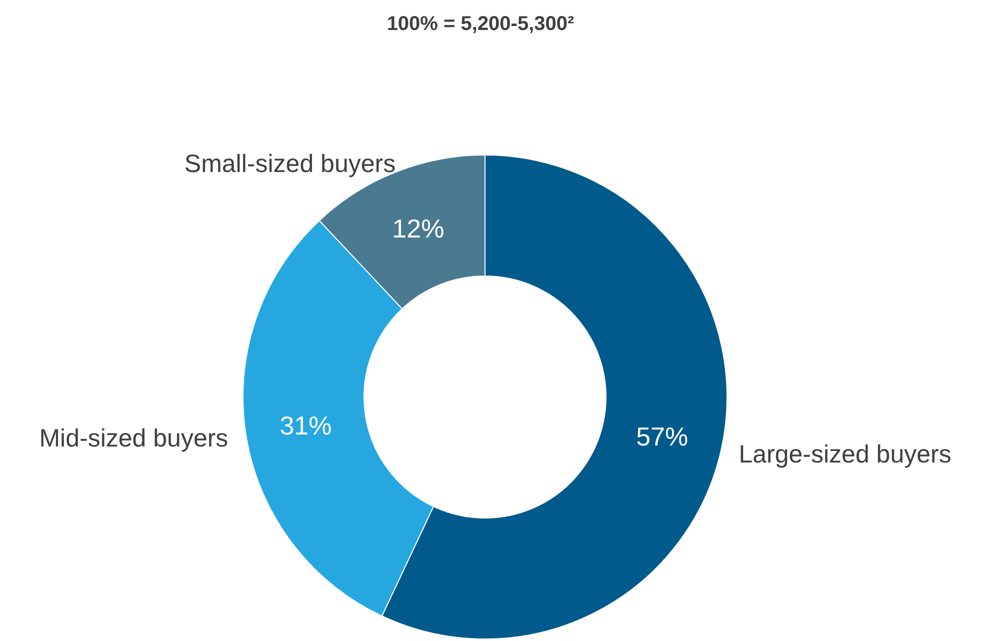 The width and height of the screenshot is (991, 641). I want to click on slice-label: Large-sized buyers, so click(845, 454).